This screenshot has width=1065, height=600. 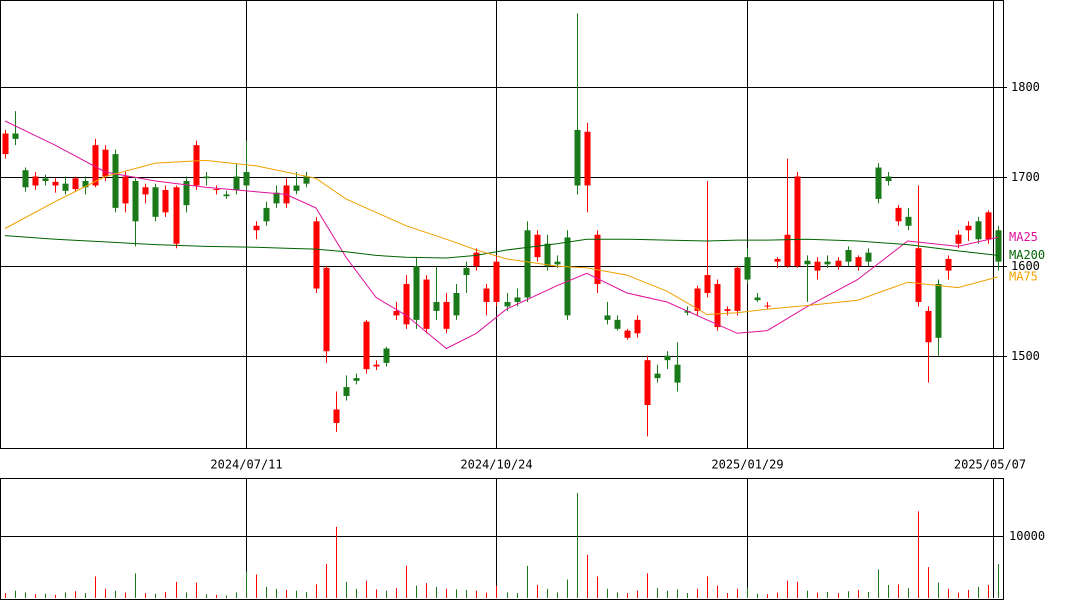 I want to click on legend-label: MA75, so click(x=1023, y=276).